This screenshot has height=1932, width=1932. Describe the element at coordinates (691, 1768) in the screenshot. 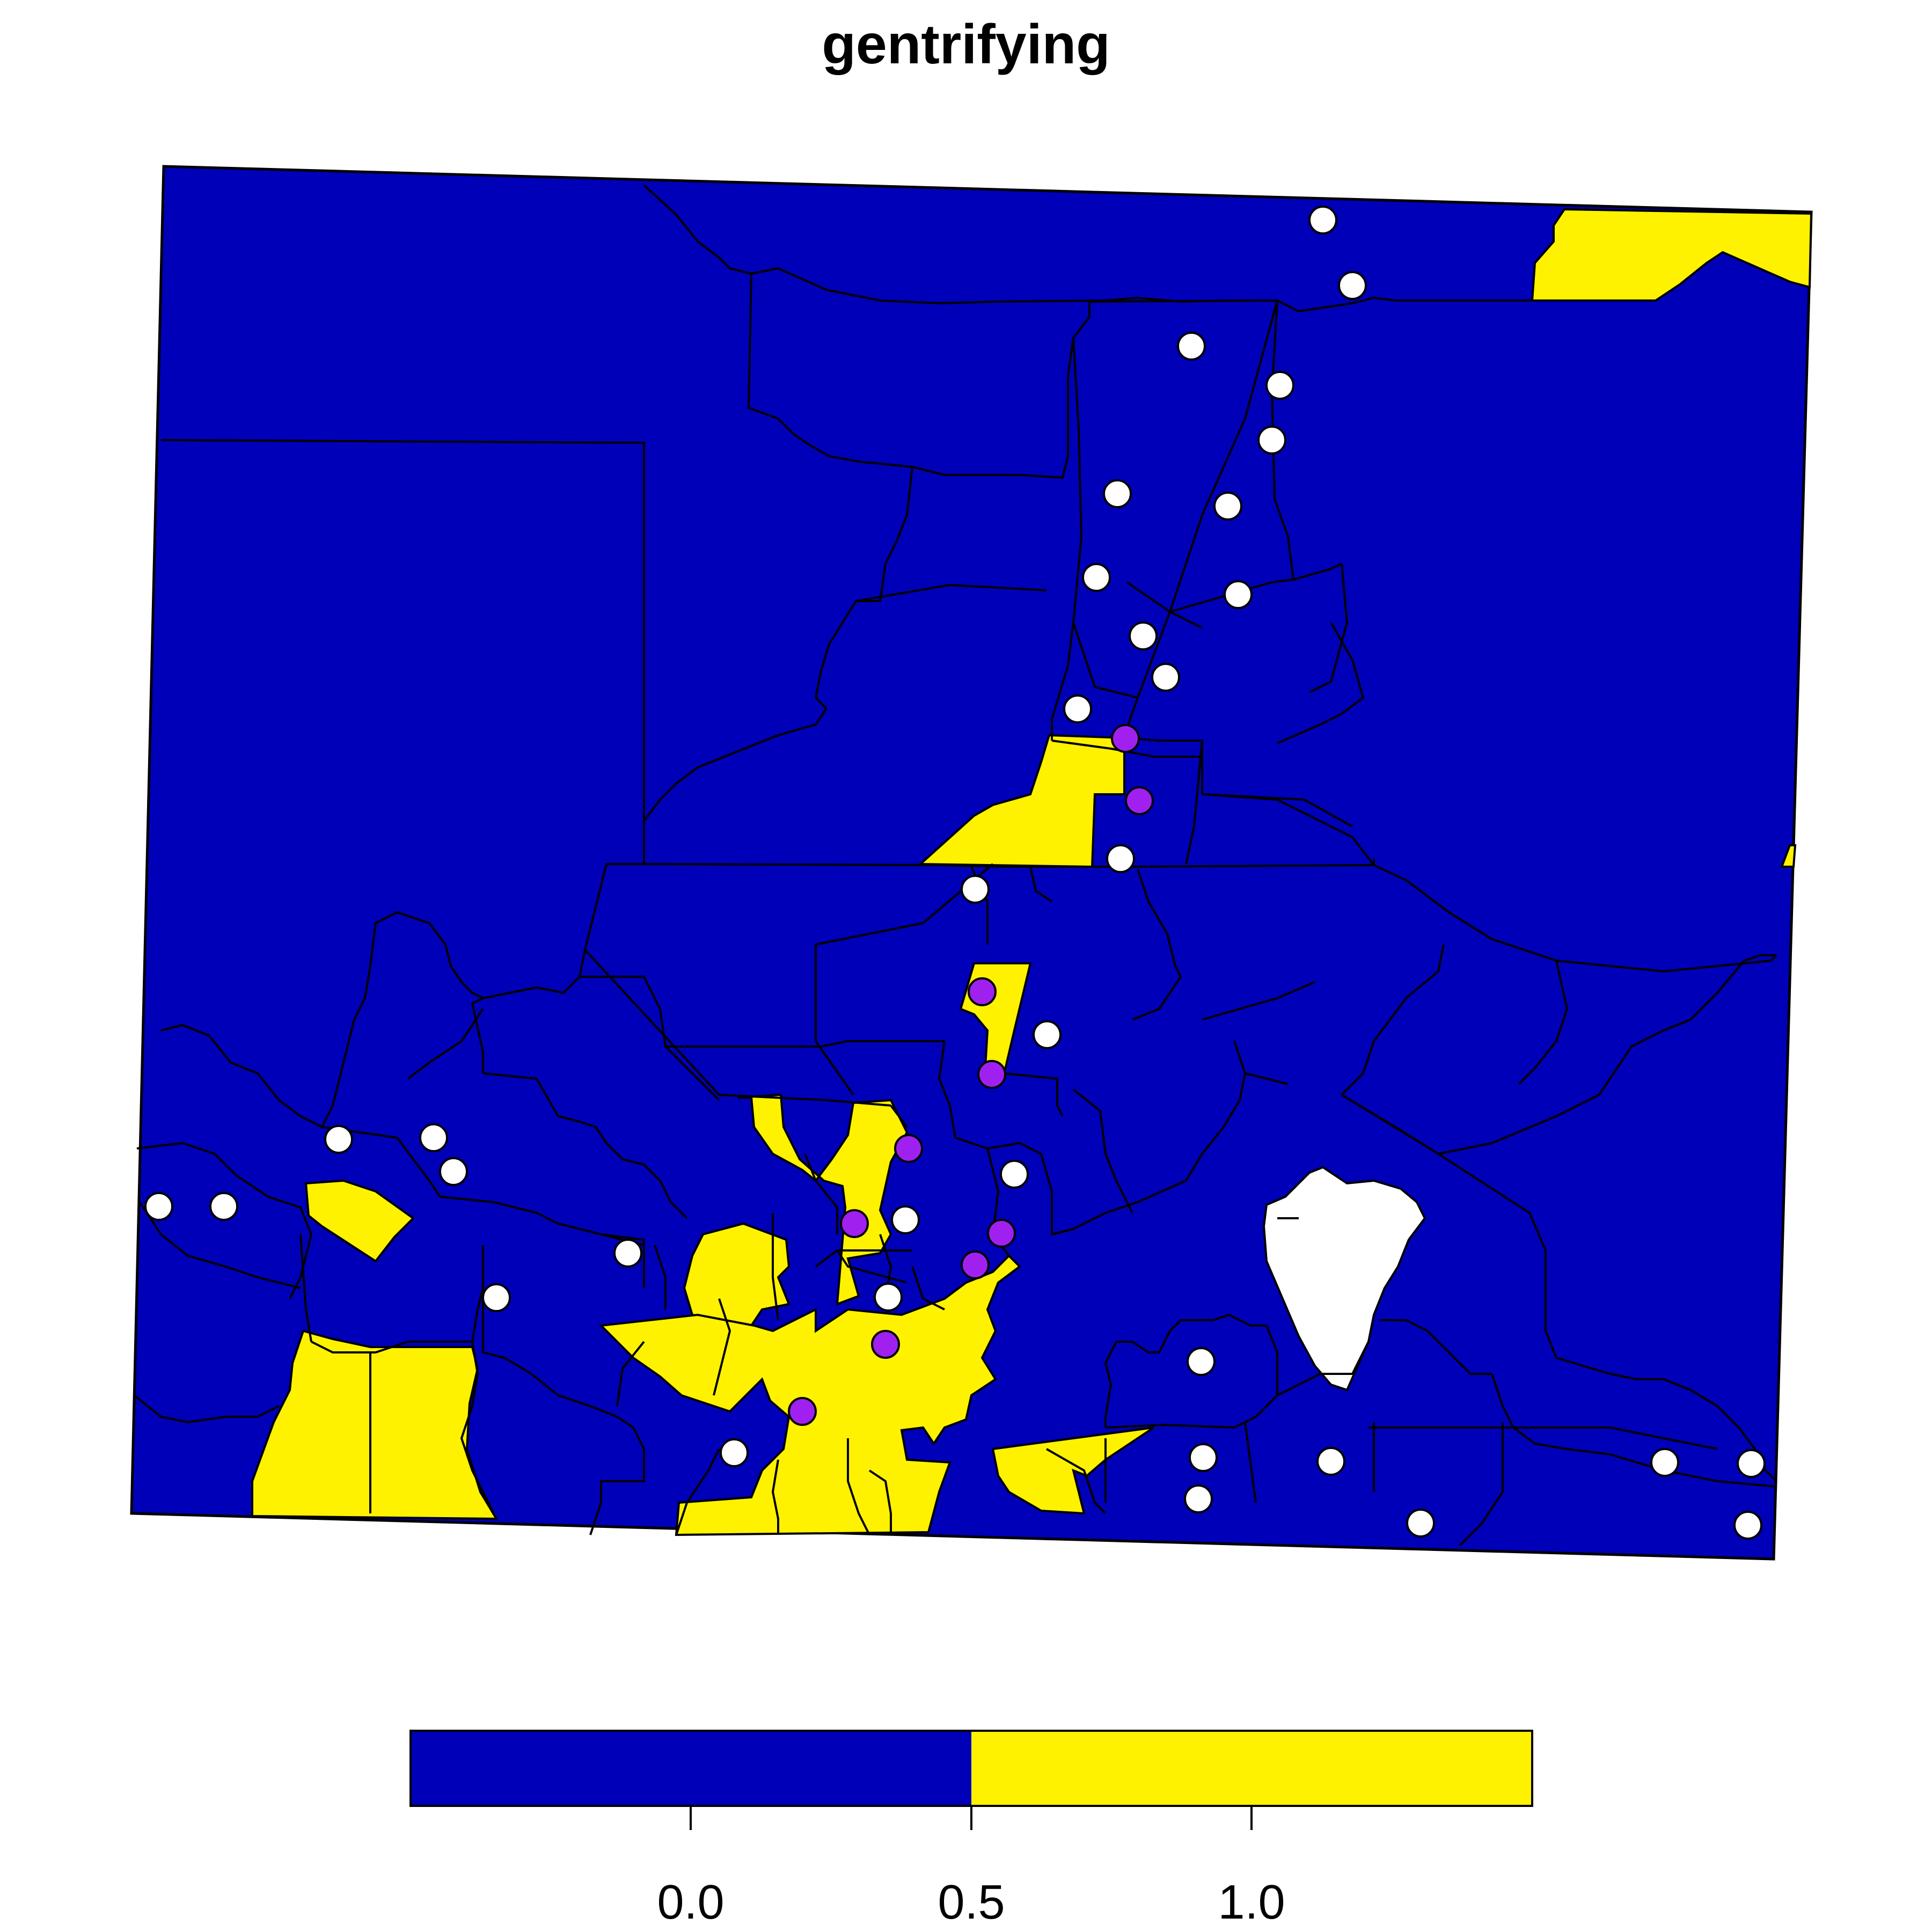

I see `legend-bin-low` at that location.